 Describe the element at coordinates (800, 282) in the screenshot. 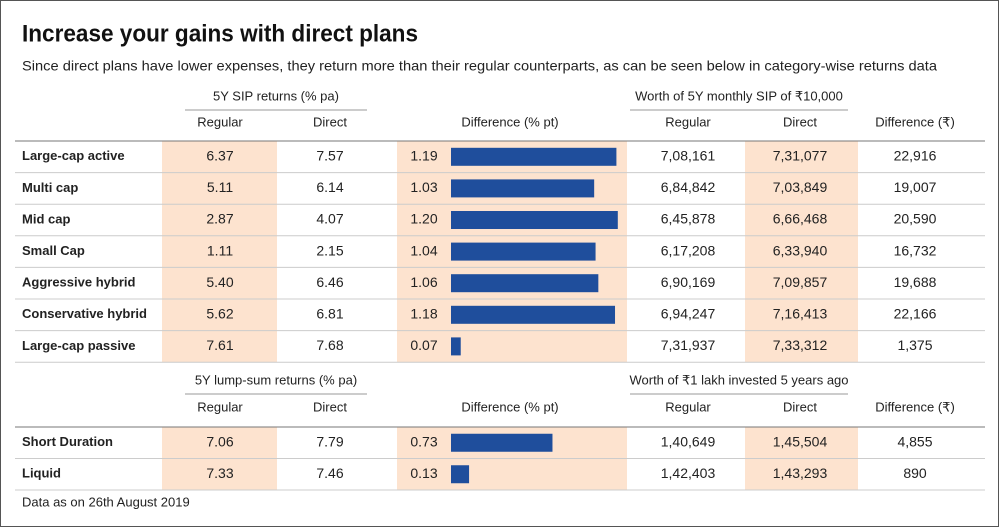

I see `cell-value: 7,09,857` at that location.